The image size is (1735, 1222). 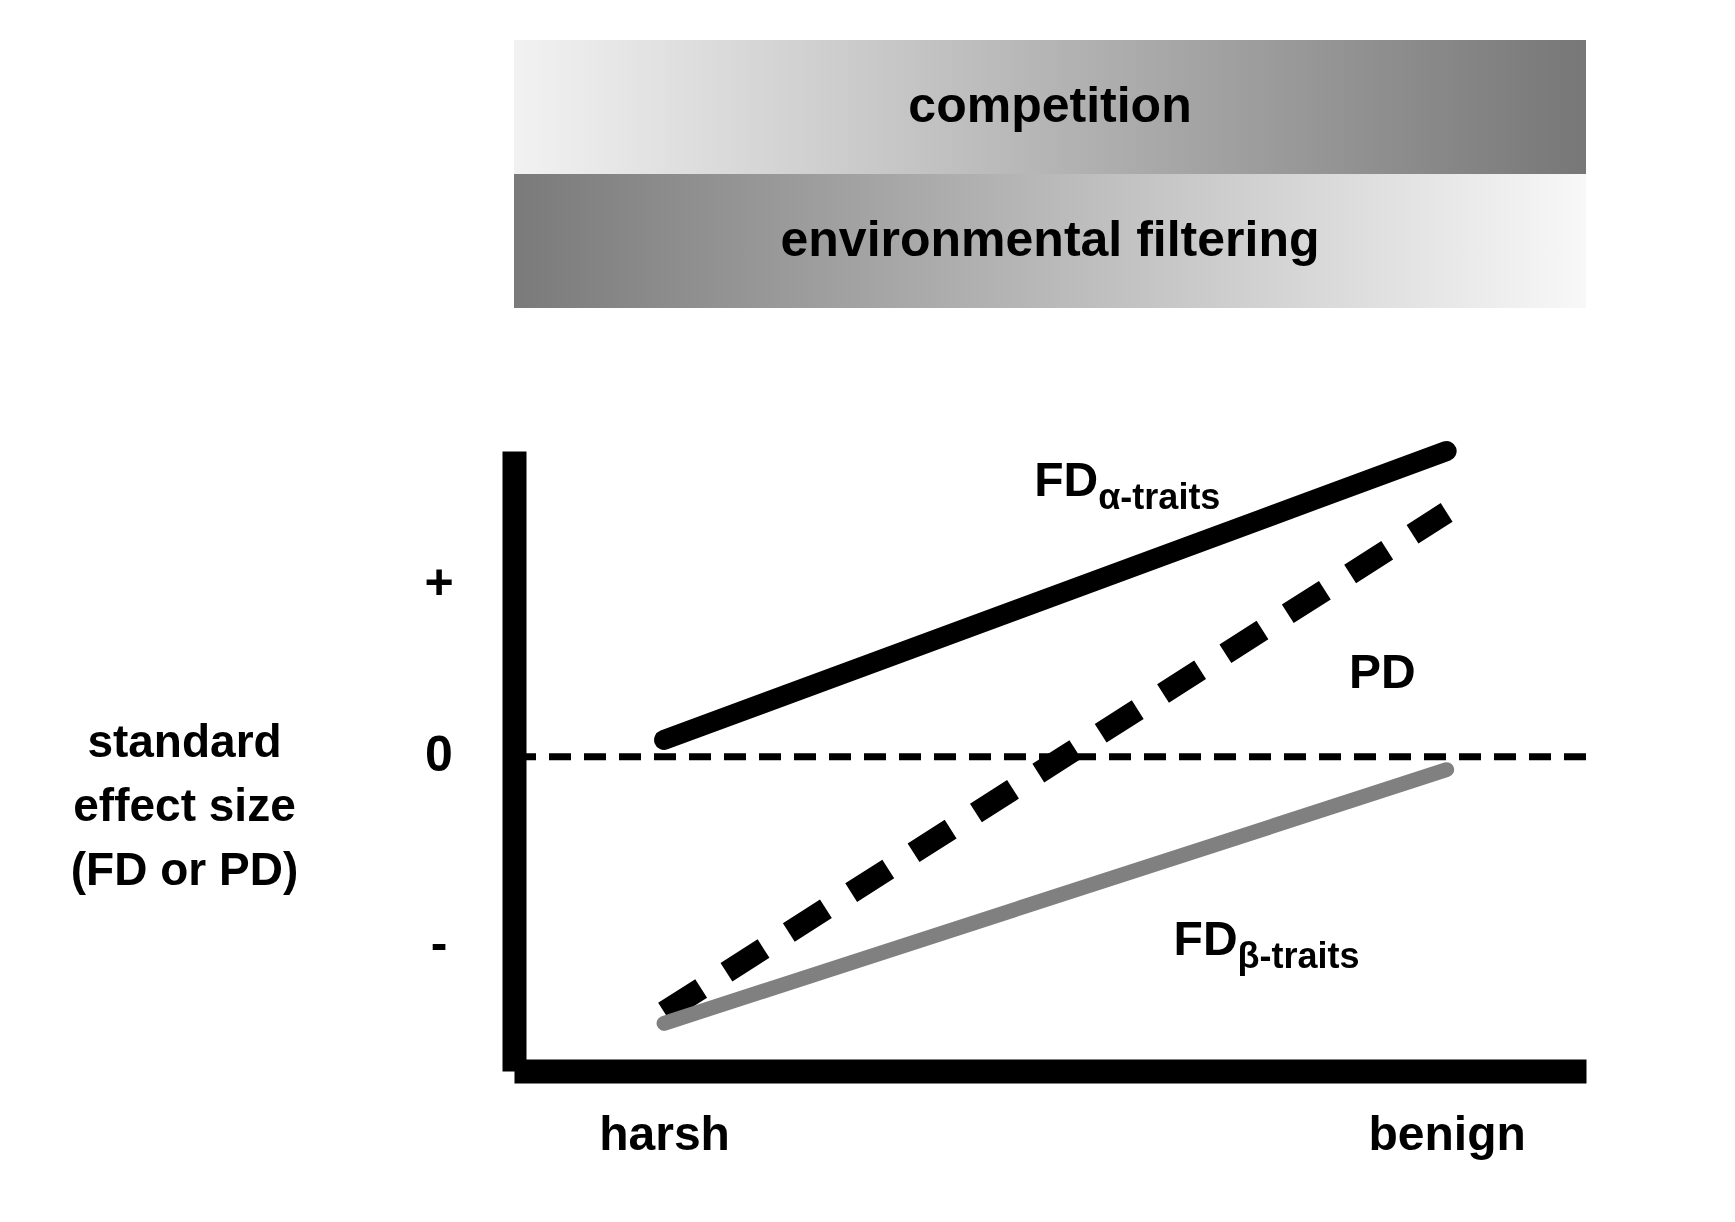 I want to click on text: environmental filtering, so click(x=1050, y=239).